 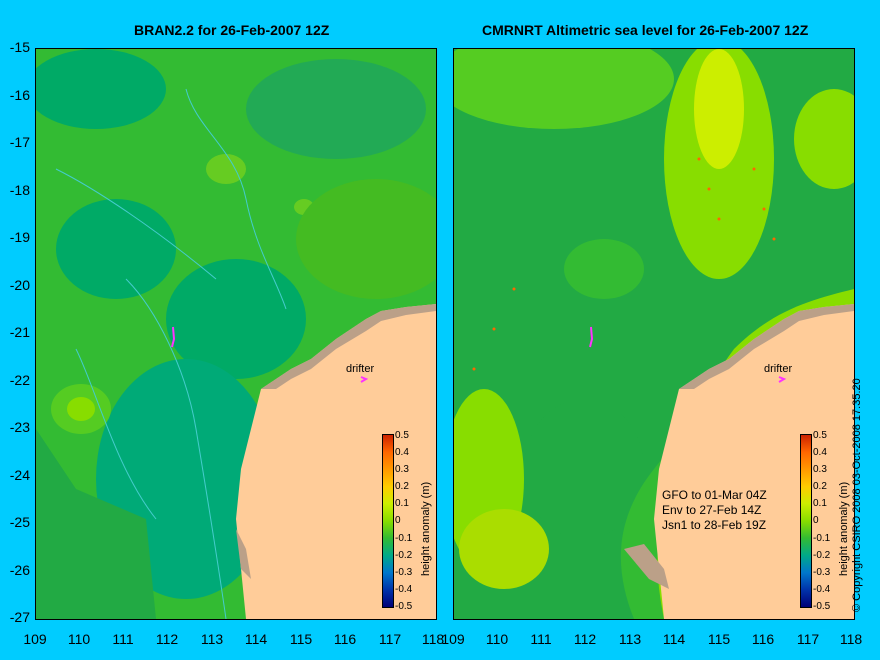 I want to click on x-tick-left: 111, so click(x=123, y=639).